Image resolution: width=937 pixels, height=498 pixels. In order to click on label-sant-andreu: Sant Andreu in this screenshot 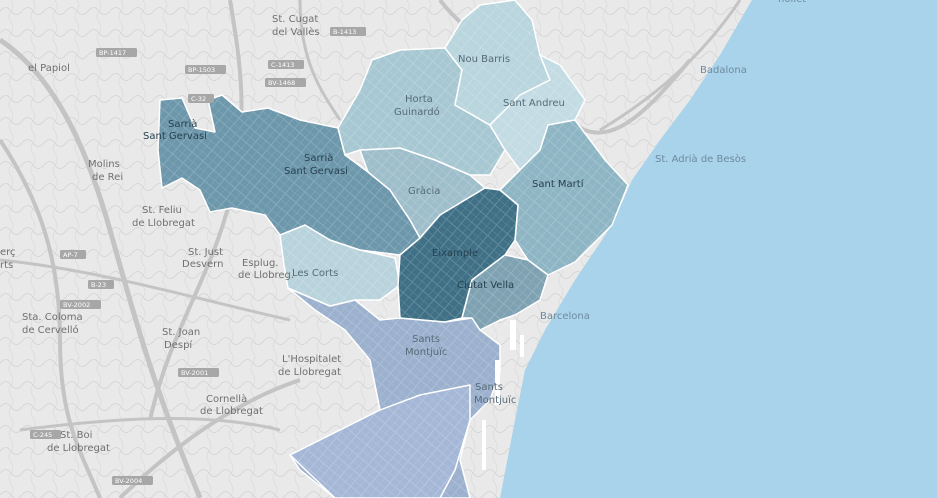, I will do `click(534, 103)`.